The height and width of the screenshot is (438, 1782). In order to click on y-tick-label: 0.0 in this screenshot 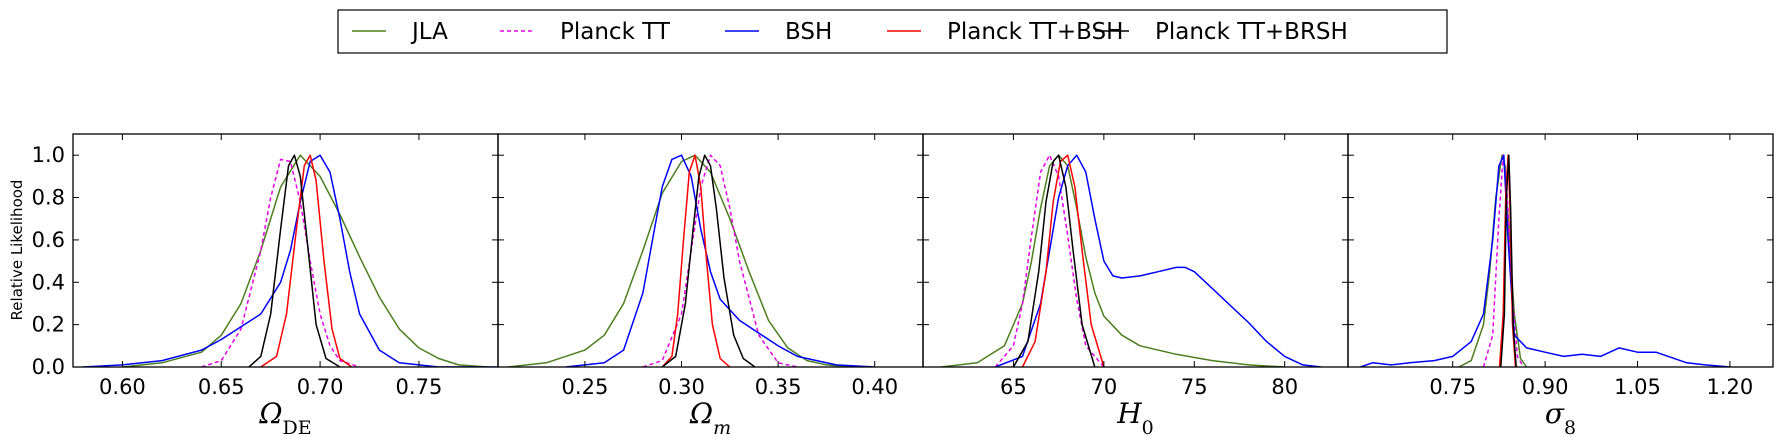, I will do `click(48, 367)`.